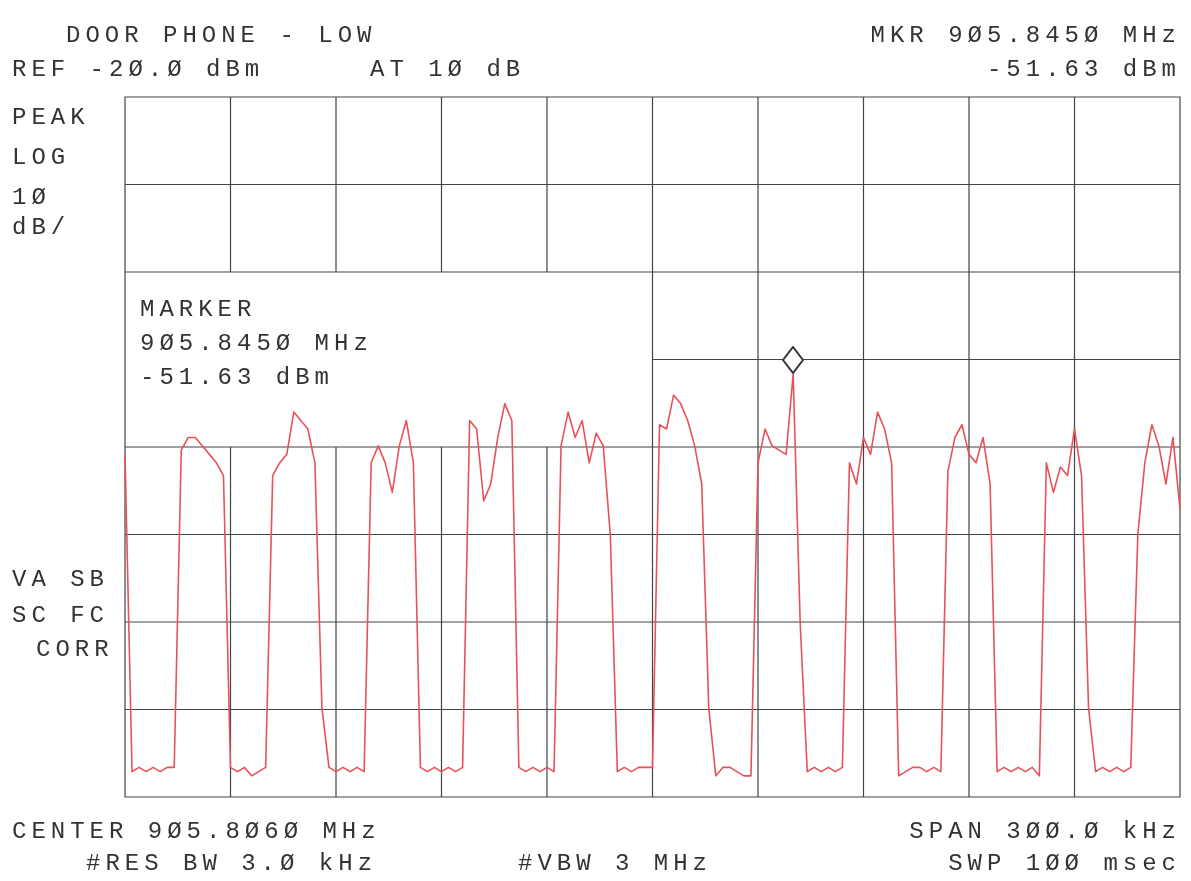 This screenshot has height=881, width=1191. What do you see at coordinates (41, 158) in the screenshot?
I see `text: LOG` at bounding box center [41, 158].